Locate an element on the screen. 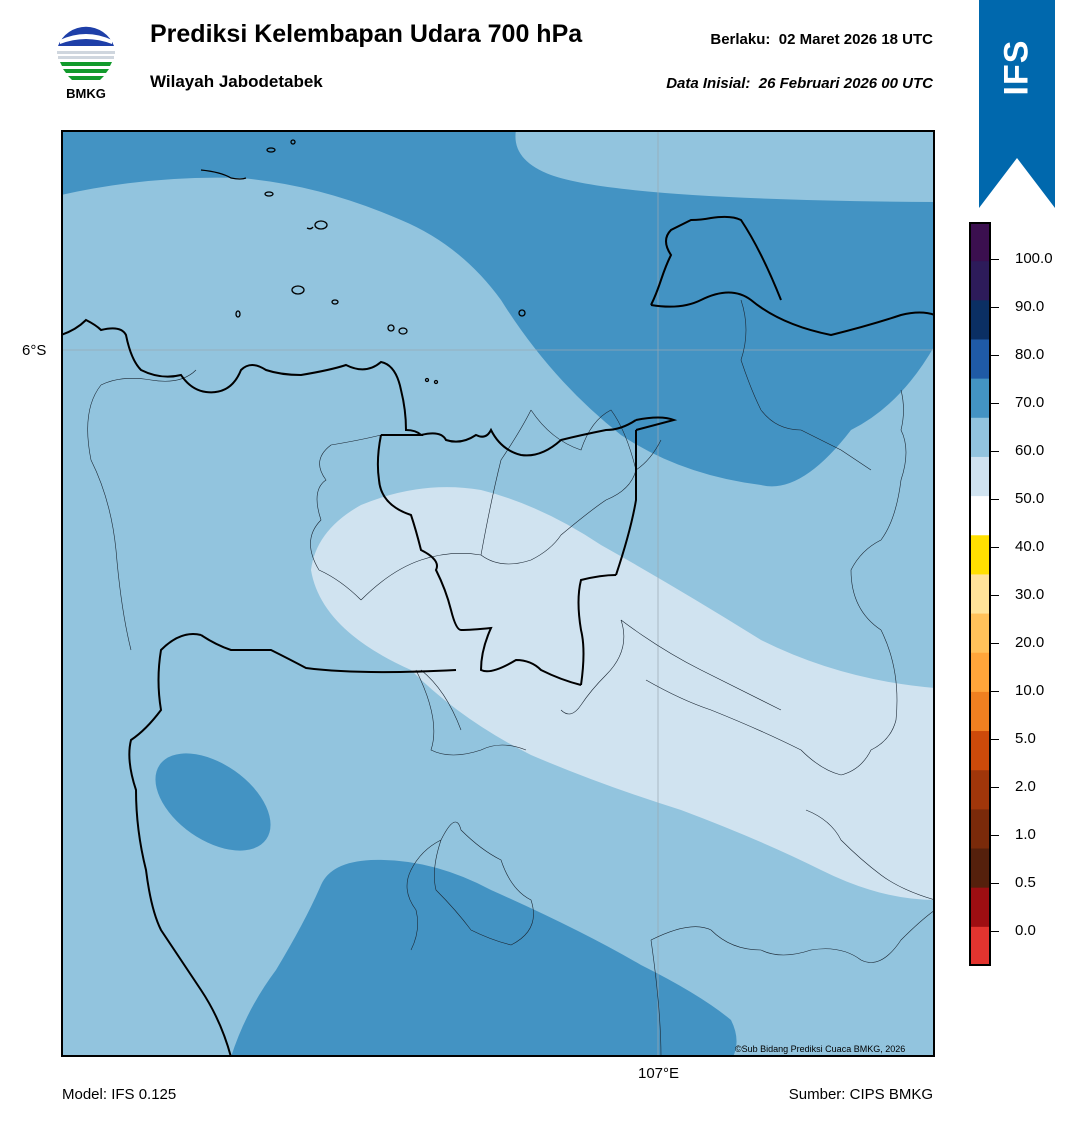 The height and width of the screenshot is (1128, 1081). fill-70-80-south is located at coordinates (484, 958).